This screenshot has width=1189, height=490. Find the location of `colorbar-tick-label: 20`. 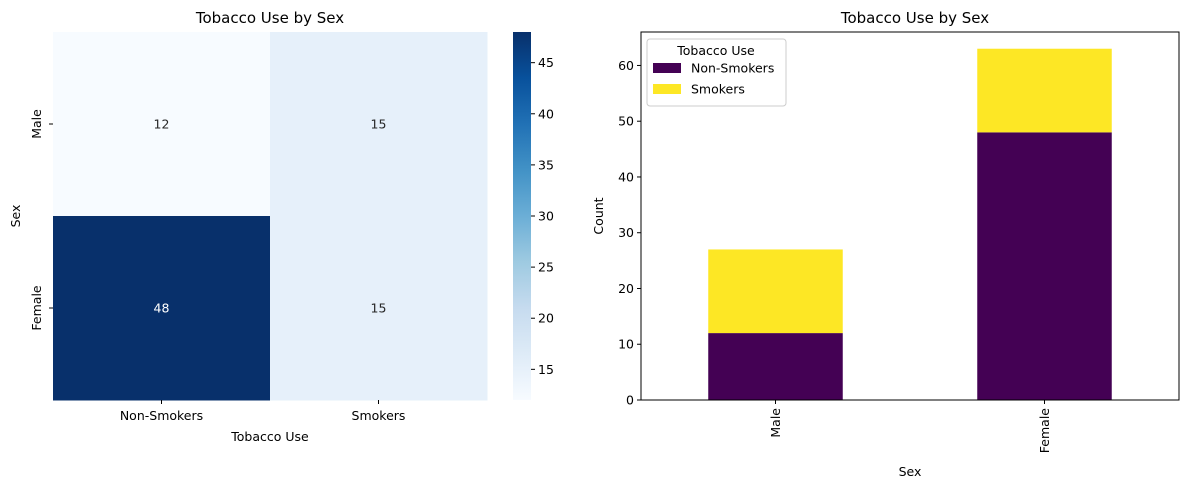

colorbar-tick-label: 20 is located at coordinates (546, 318).